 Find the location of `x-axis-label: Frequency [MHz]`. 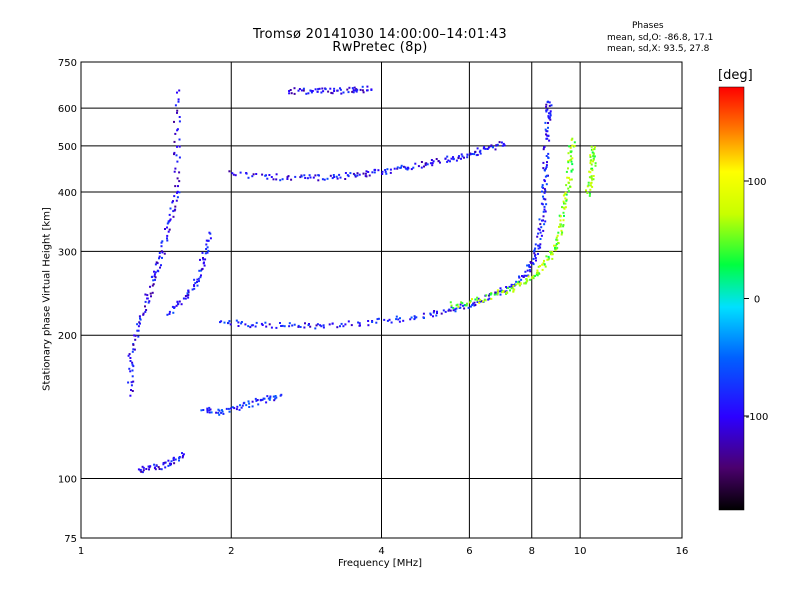

x-axis-label: Frequency [MHz] is located at coordinates (380, 563).